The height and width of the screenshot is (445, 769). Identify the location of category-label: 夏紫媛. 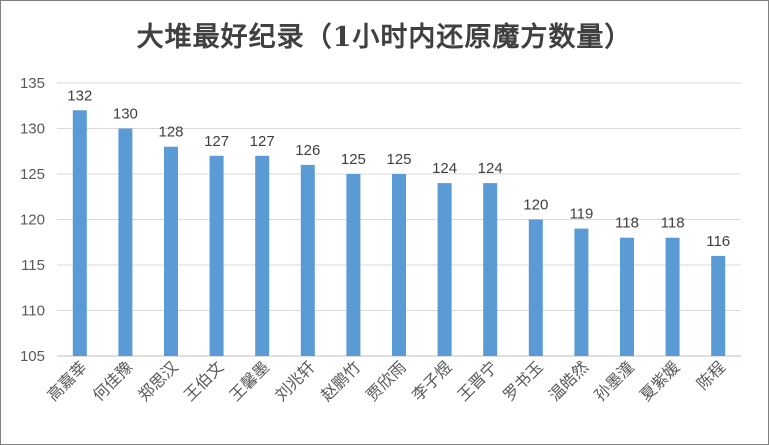
(659, 380).